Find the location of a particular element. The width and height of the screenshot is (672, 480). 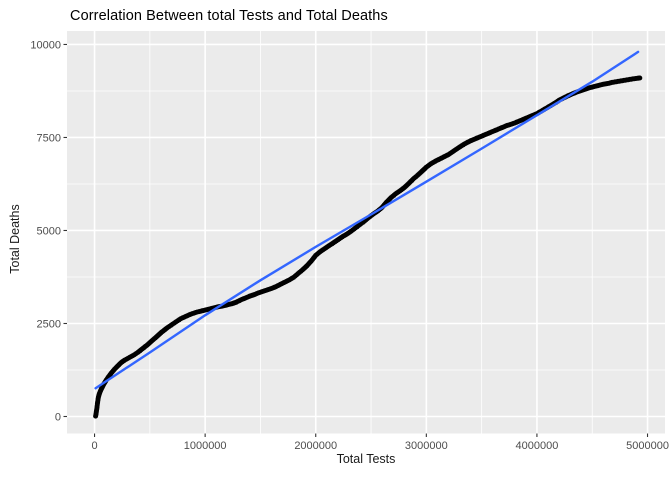

x-axis-tick-label: 3000000 is located at coordinates (426, 446).